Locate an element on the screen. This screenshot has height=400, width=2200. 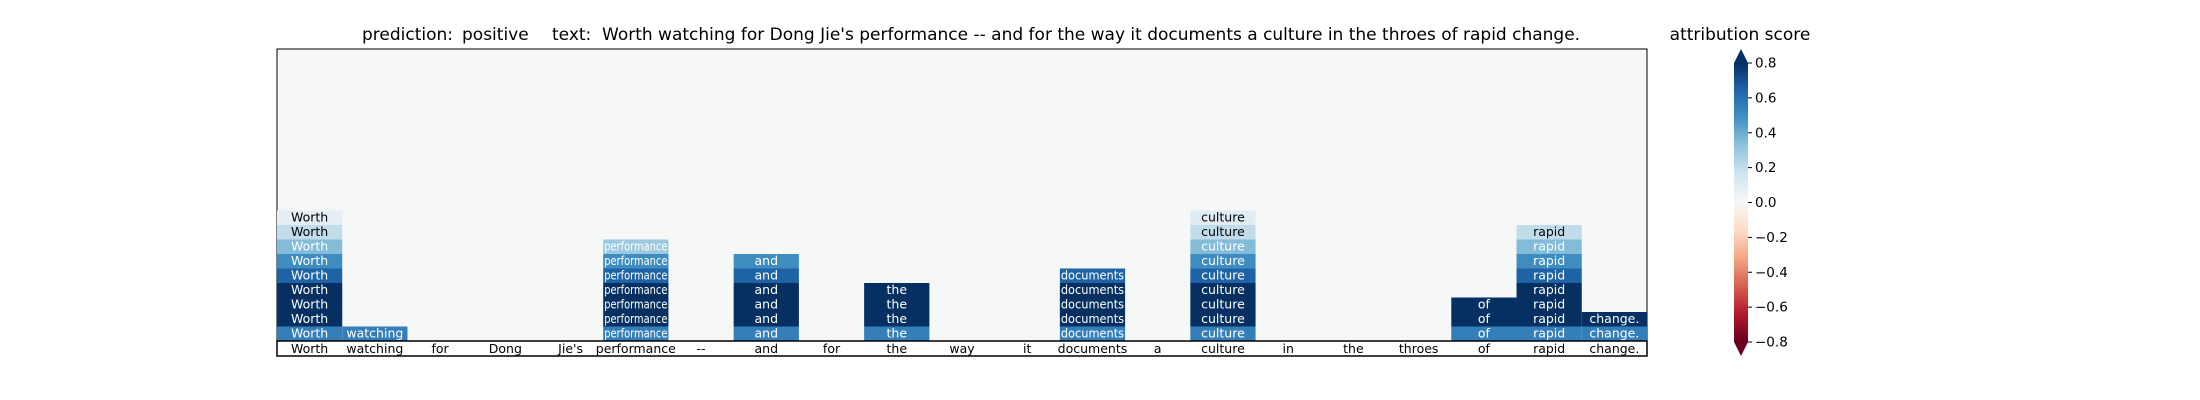
token-row is located at coordinates (962, 348).